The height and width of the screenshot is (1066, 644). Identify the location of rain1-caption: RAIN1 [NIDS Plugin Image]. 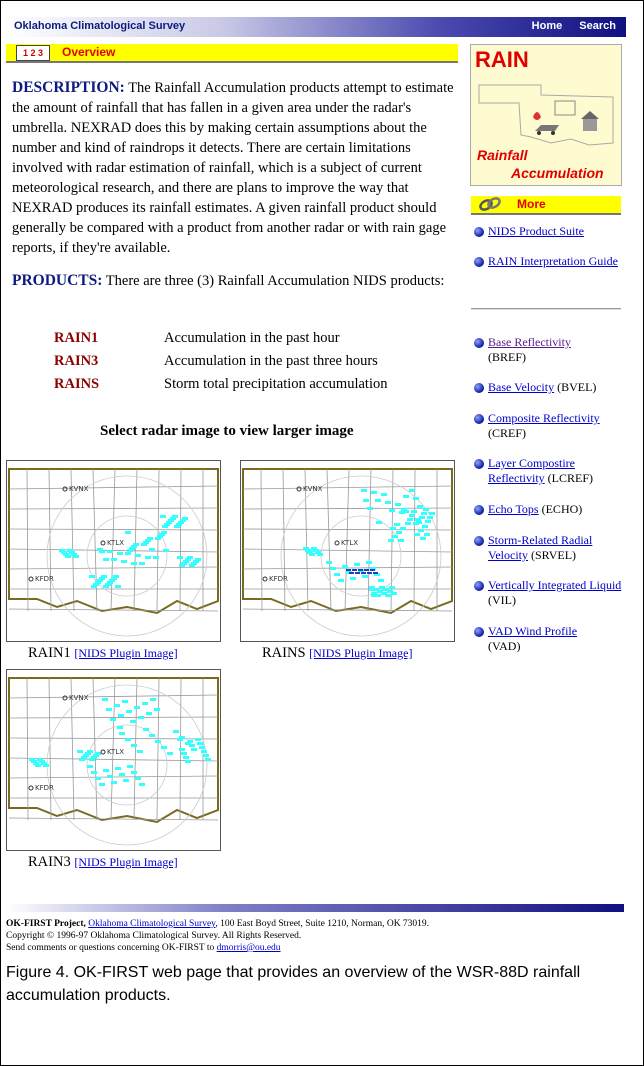
(103, 653).